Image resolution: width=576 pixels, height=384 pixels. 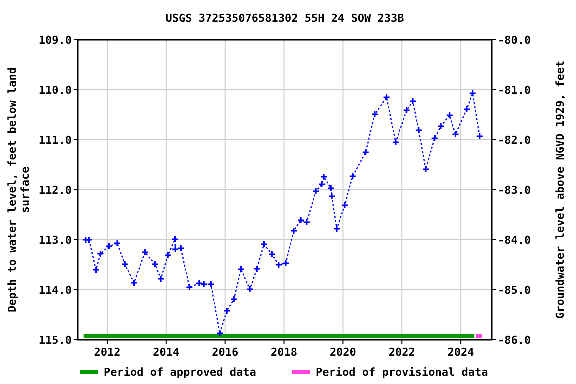 What do you see at coordinates (515, 340) in the screenshot?
I see `y2-tick-label: -86.0` at bounding box center [515, 340].